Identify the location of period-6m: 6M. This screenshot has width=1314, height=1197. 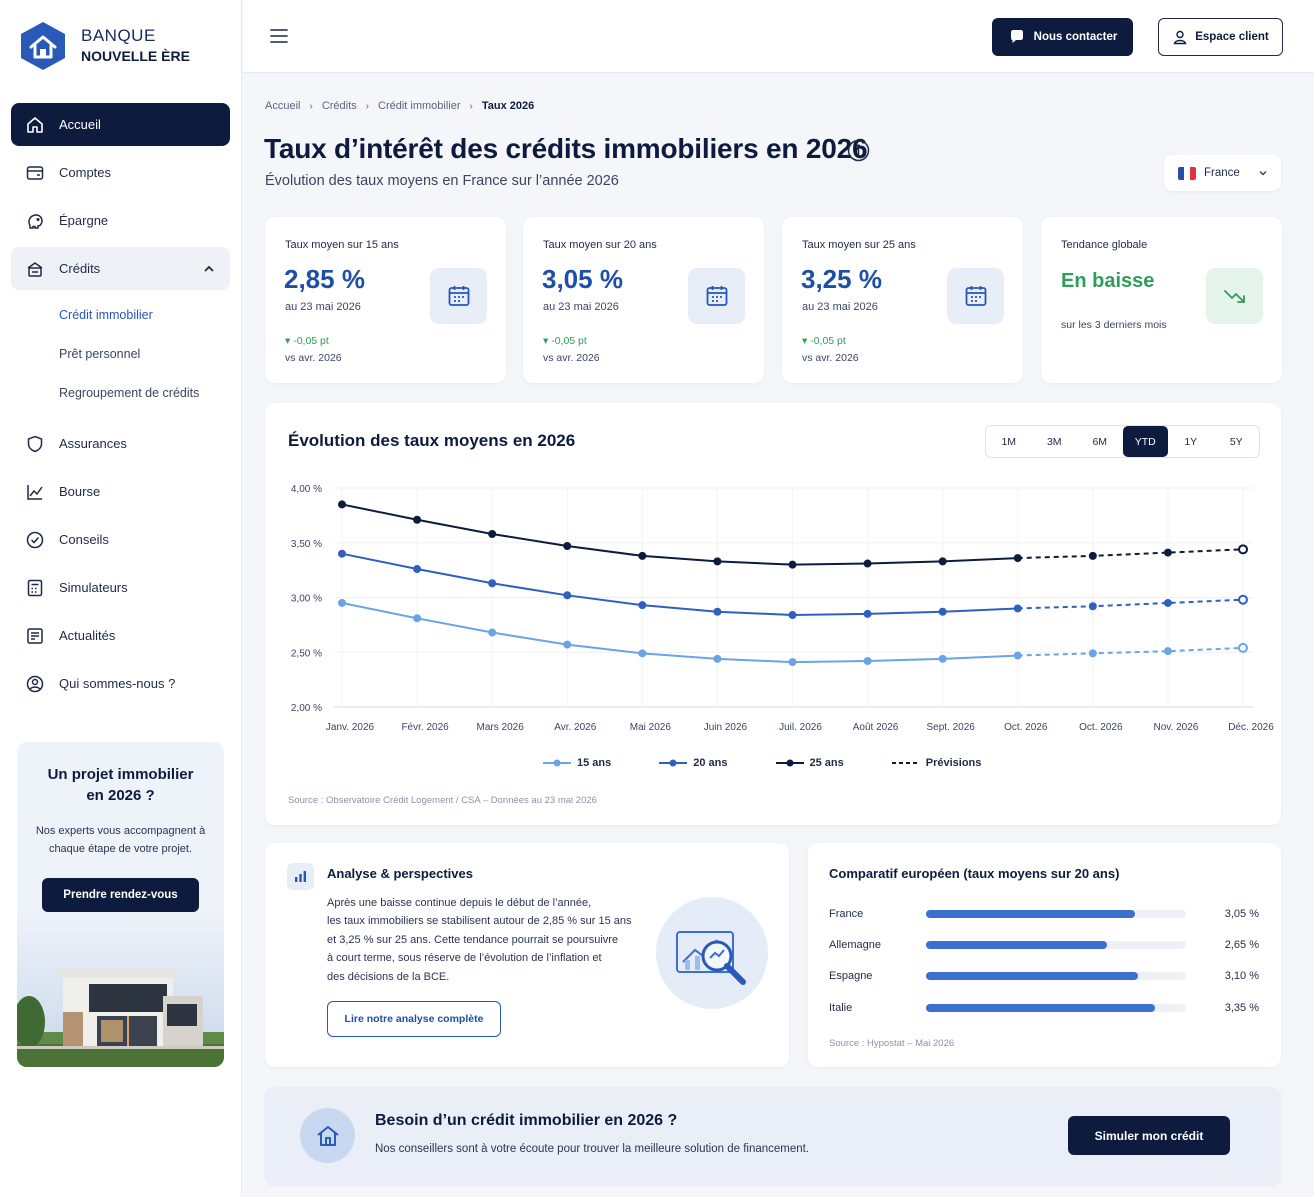
(1100, 441).